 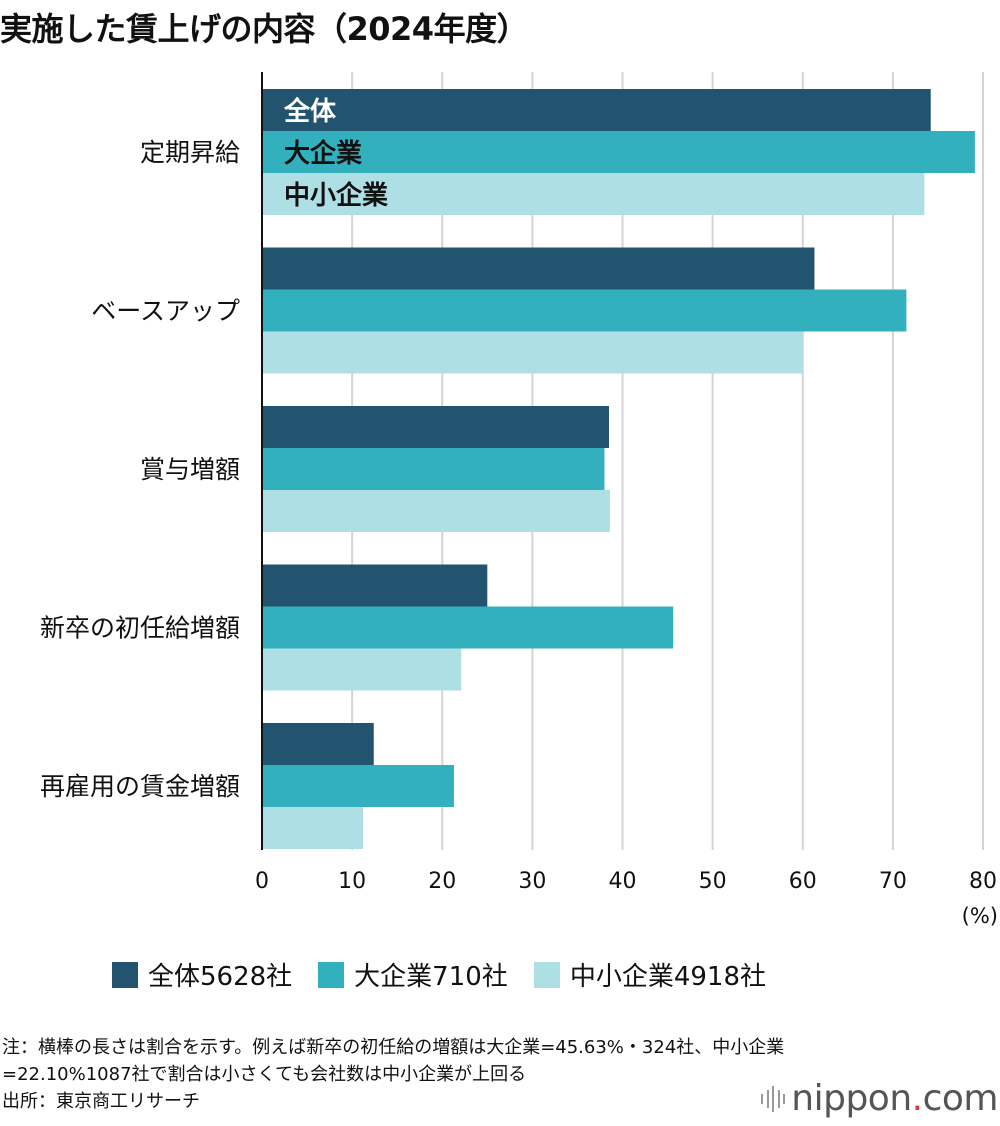 What do you see at coordinates (983, 881) in the screenshot?
I see `x-tick-label: 80` at bounding box center [983, 881].